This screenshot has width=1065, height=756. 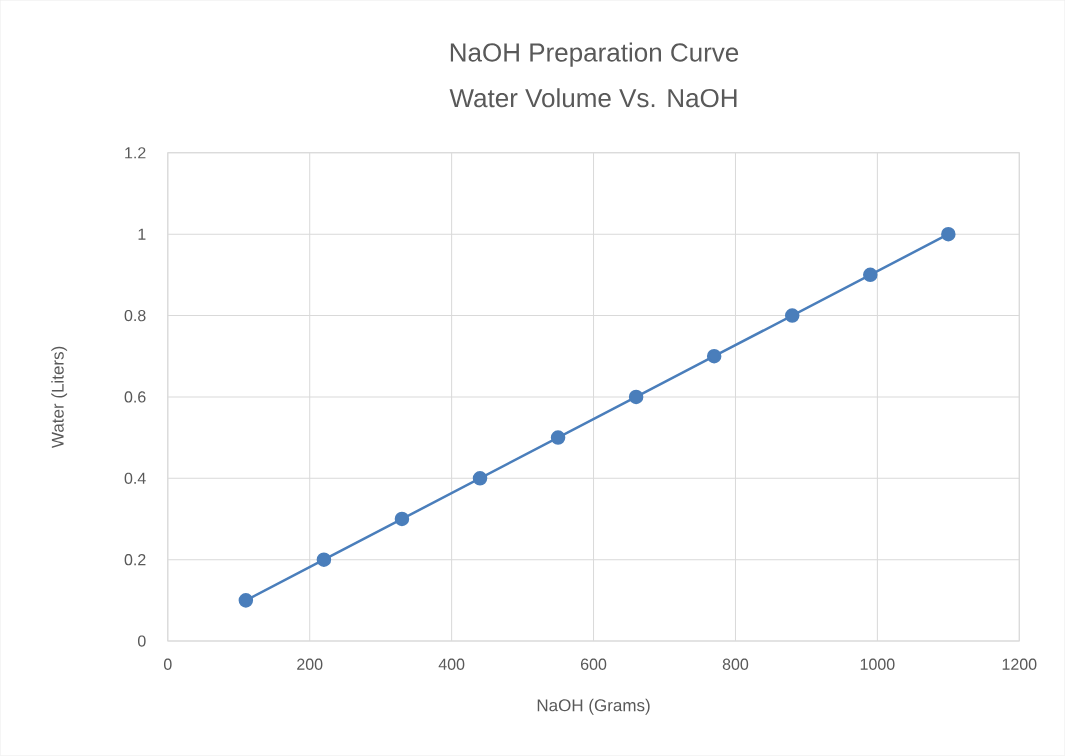 What do you see at coordinates (310, 664) in the screenshot?
I see `x-tick-label: 200` at bounding box center [310, 664].